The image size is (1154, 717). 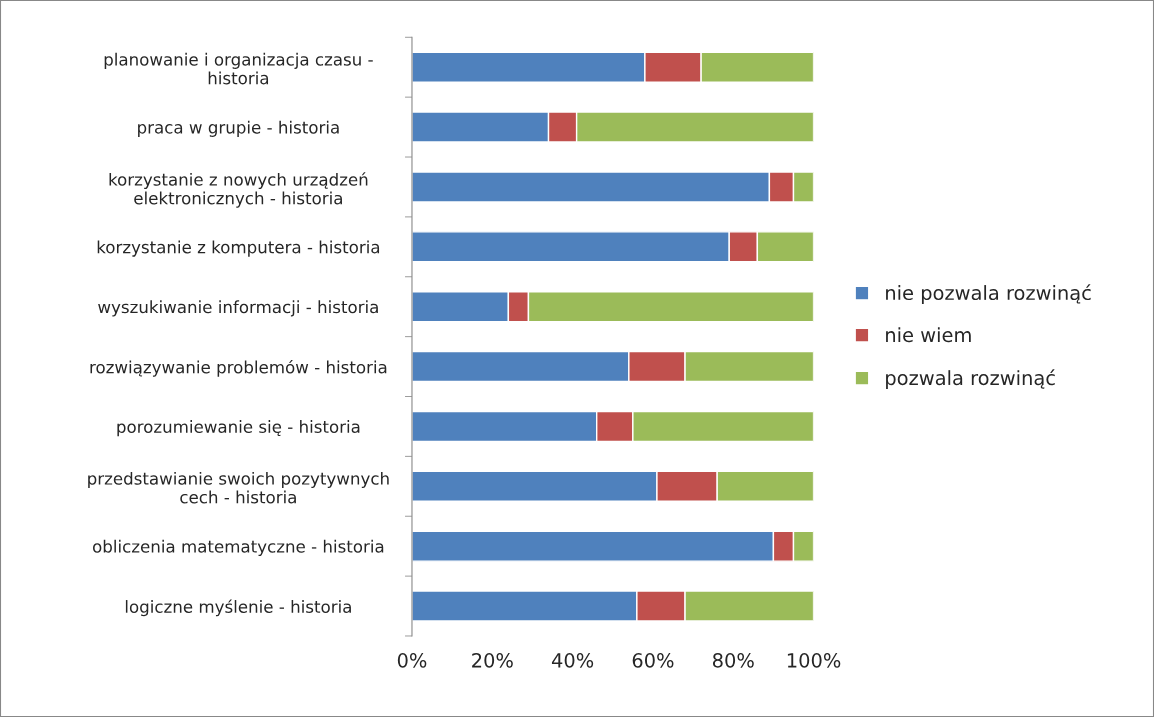 What do you see at coordinates (970, 379) in the screenshot?
I see `legend-label: pozwala rozwinąć` at bounding box center [970, 379].